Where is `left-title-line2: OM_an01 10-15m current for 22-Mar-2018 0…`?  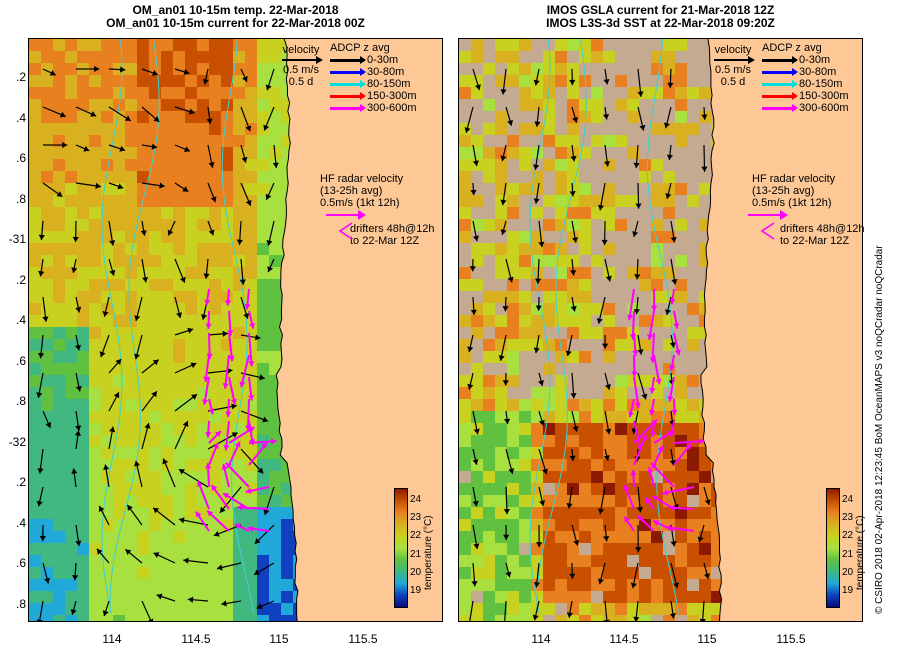 left-title-line2: OM_an01 10-15m current for 22-Mar-2018 0… is located at coordinates (235, 23).